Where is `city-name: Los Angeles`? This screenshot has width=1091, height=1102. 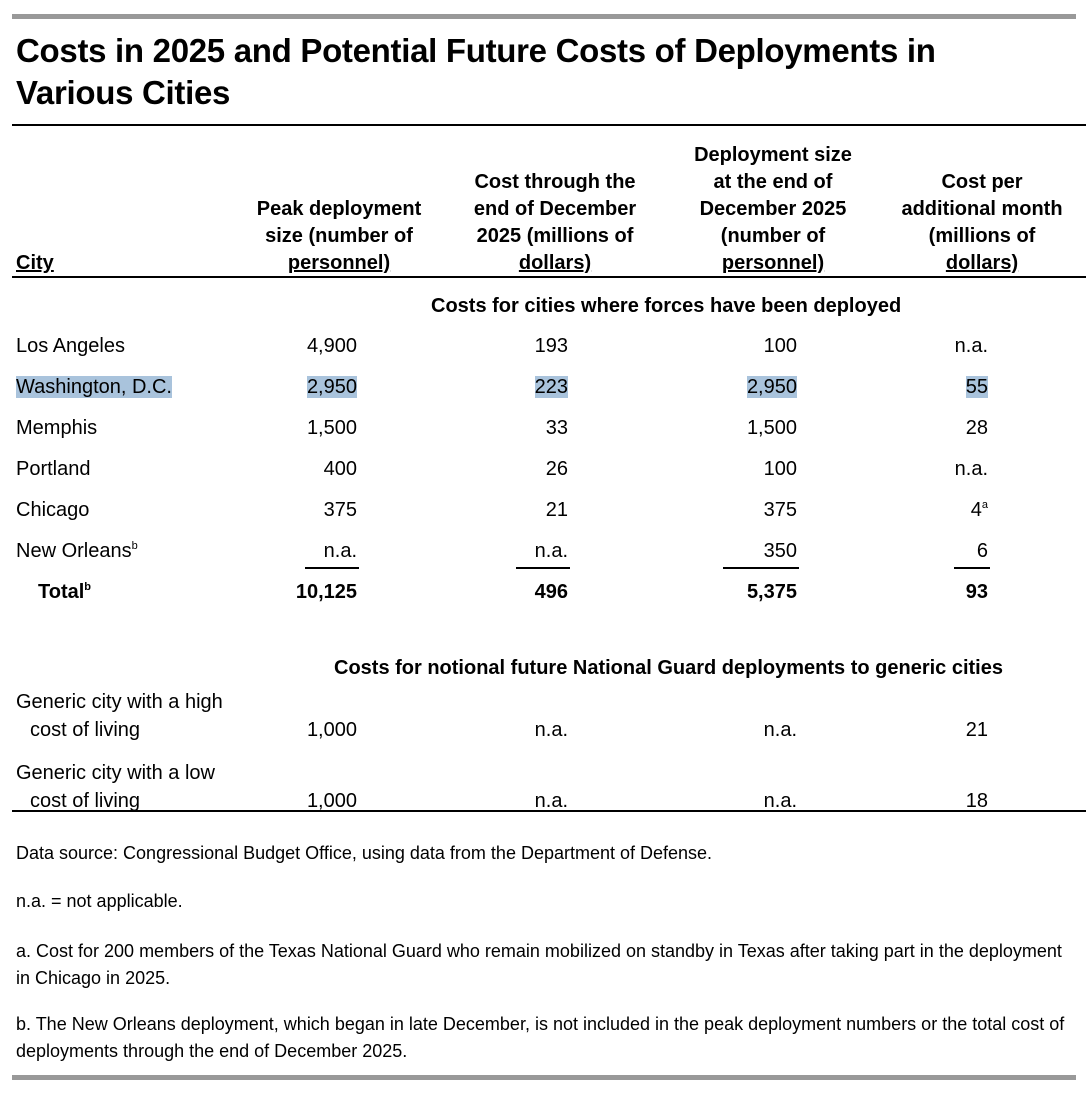
city-name: Los Angeles is located at coordinates (70, 346).